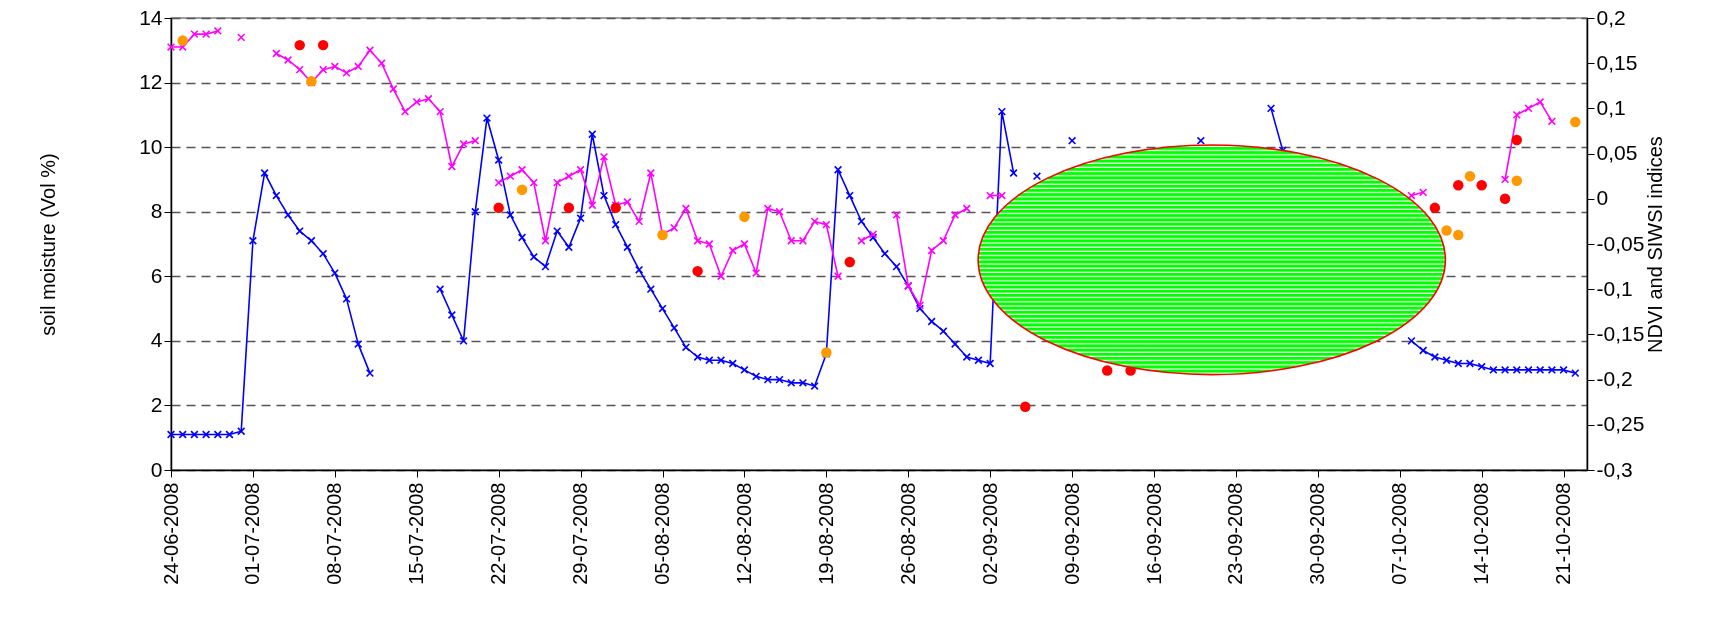 This screenshot has width=1709, height=622. I want to click on y2-tick-label: -0,2, so click(1614, 379).